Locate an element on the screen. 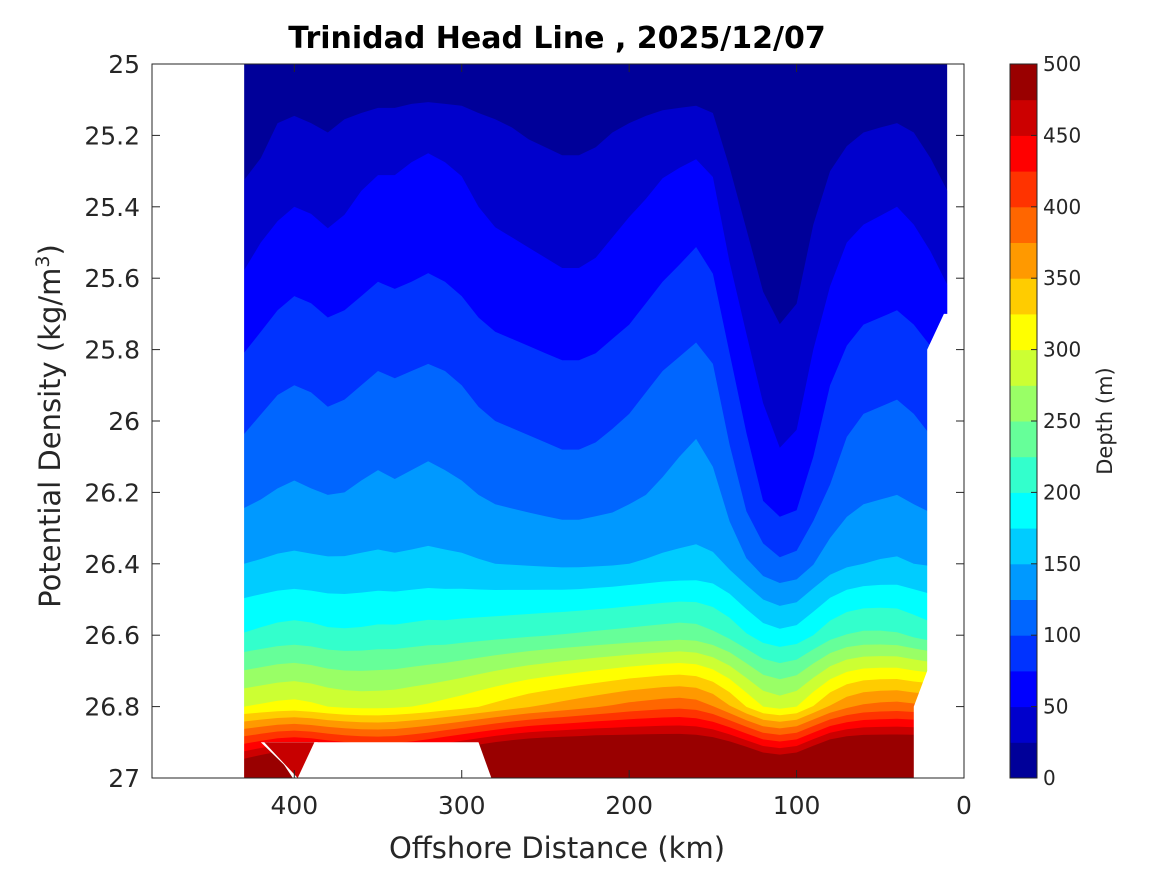 The width and height of the screenshot is (1167, 875). colorbar-tick-label: 450 is located at coordinates (1062, 135).